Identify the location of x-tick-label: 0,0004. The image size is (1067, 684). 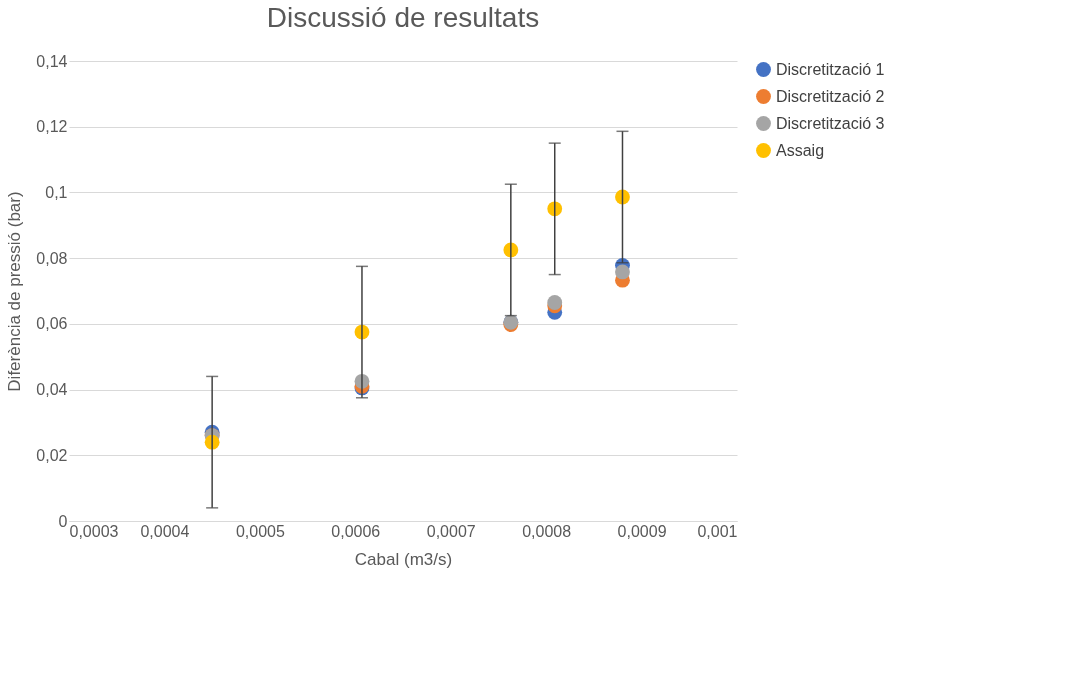
(165, 531).